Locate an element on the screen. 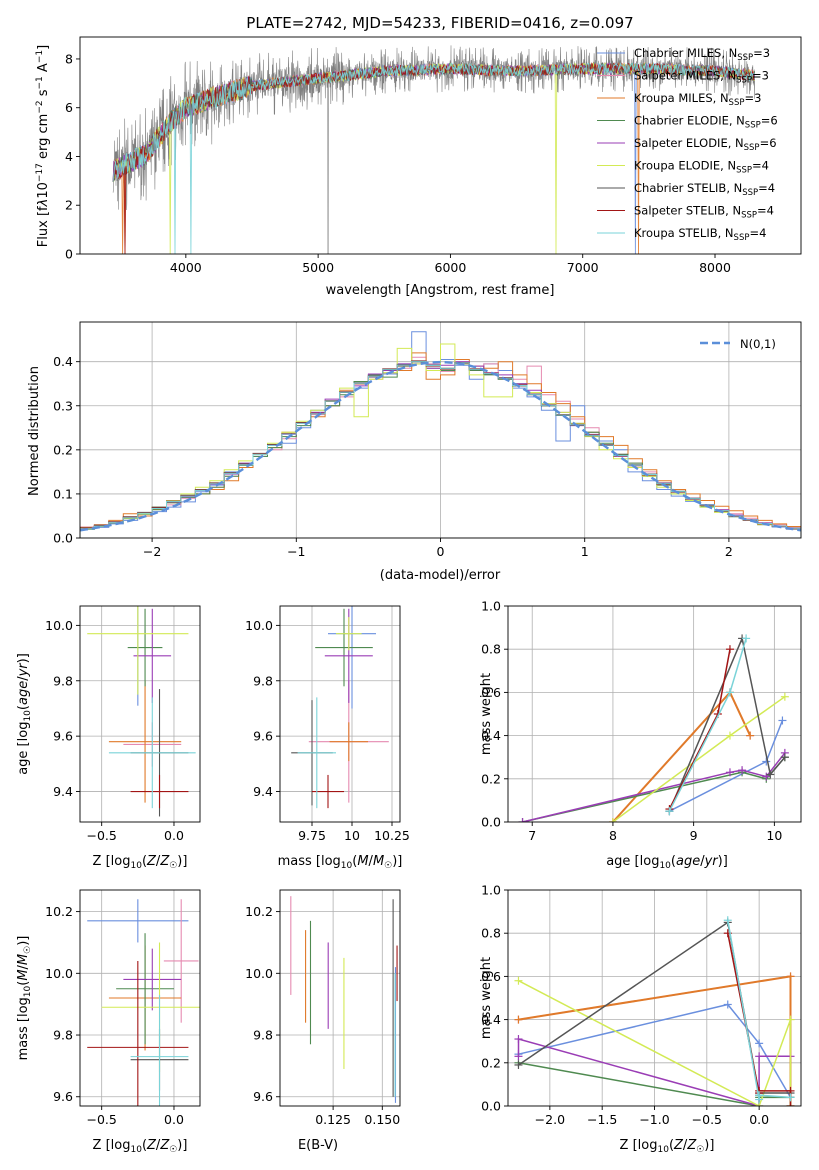 The image size is (819, 1170). weight-z-xlabel: Z [log10(Z/Z☉)] is located at coordinates (667, 1146).